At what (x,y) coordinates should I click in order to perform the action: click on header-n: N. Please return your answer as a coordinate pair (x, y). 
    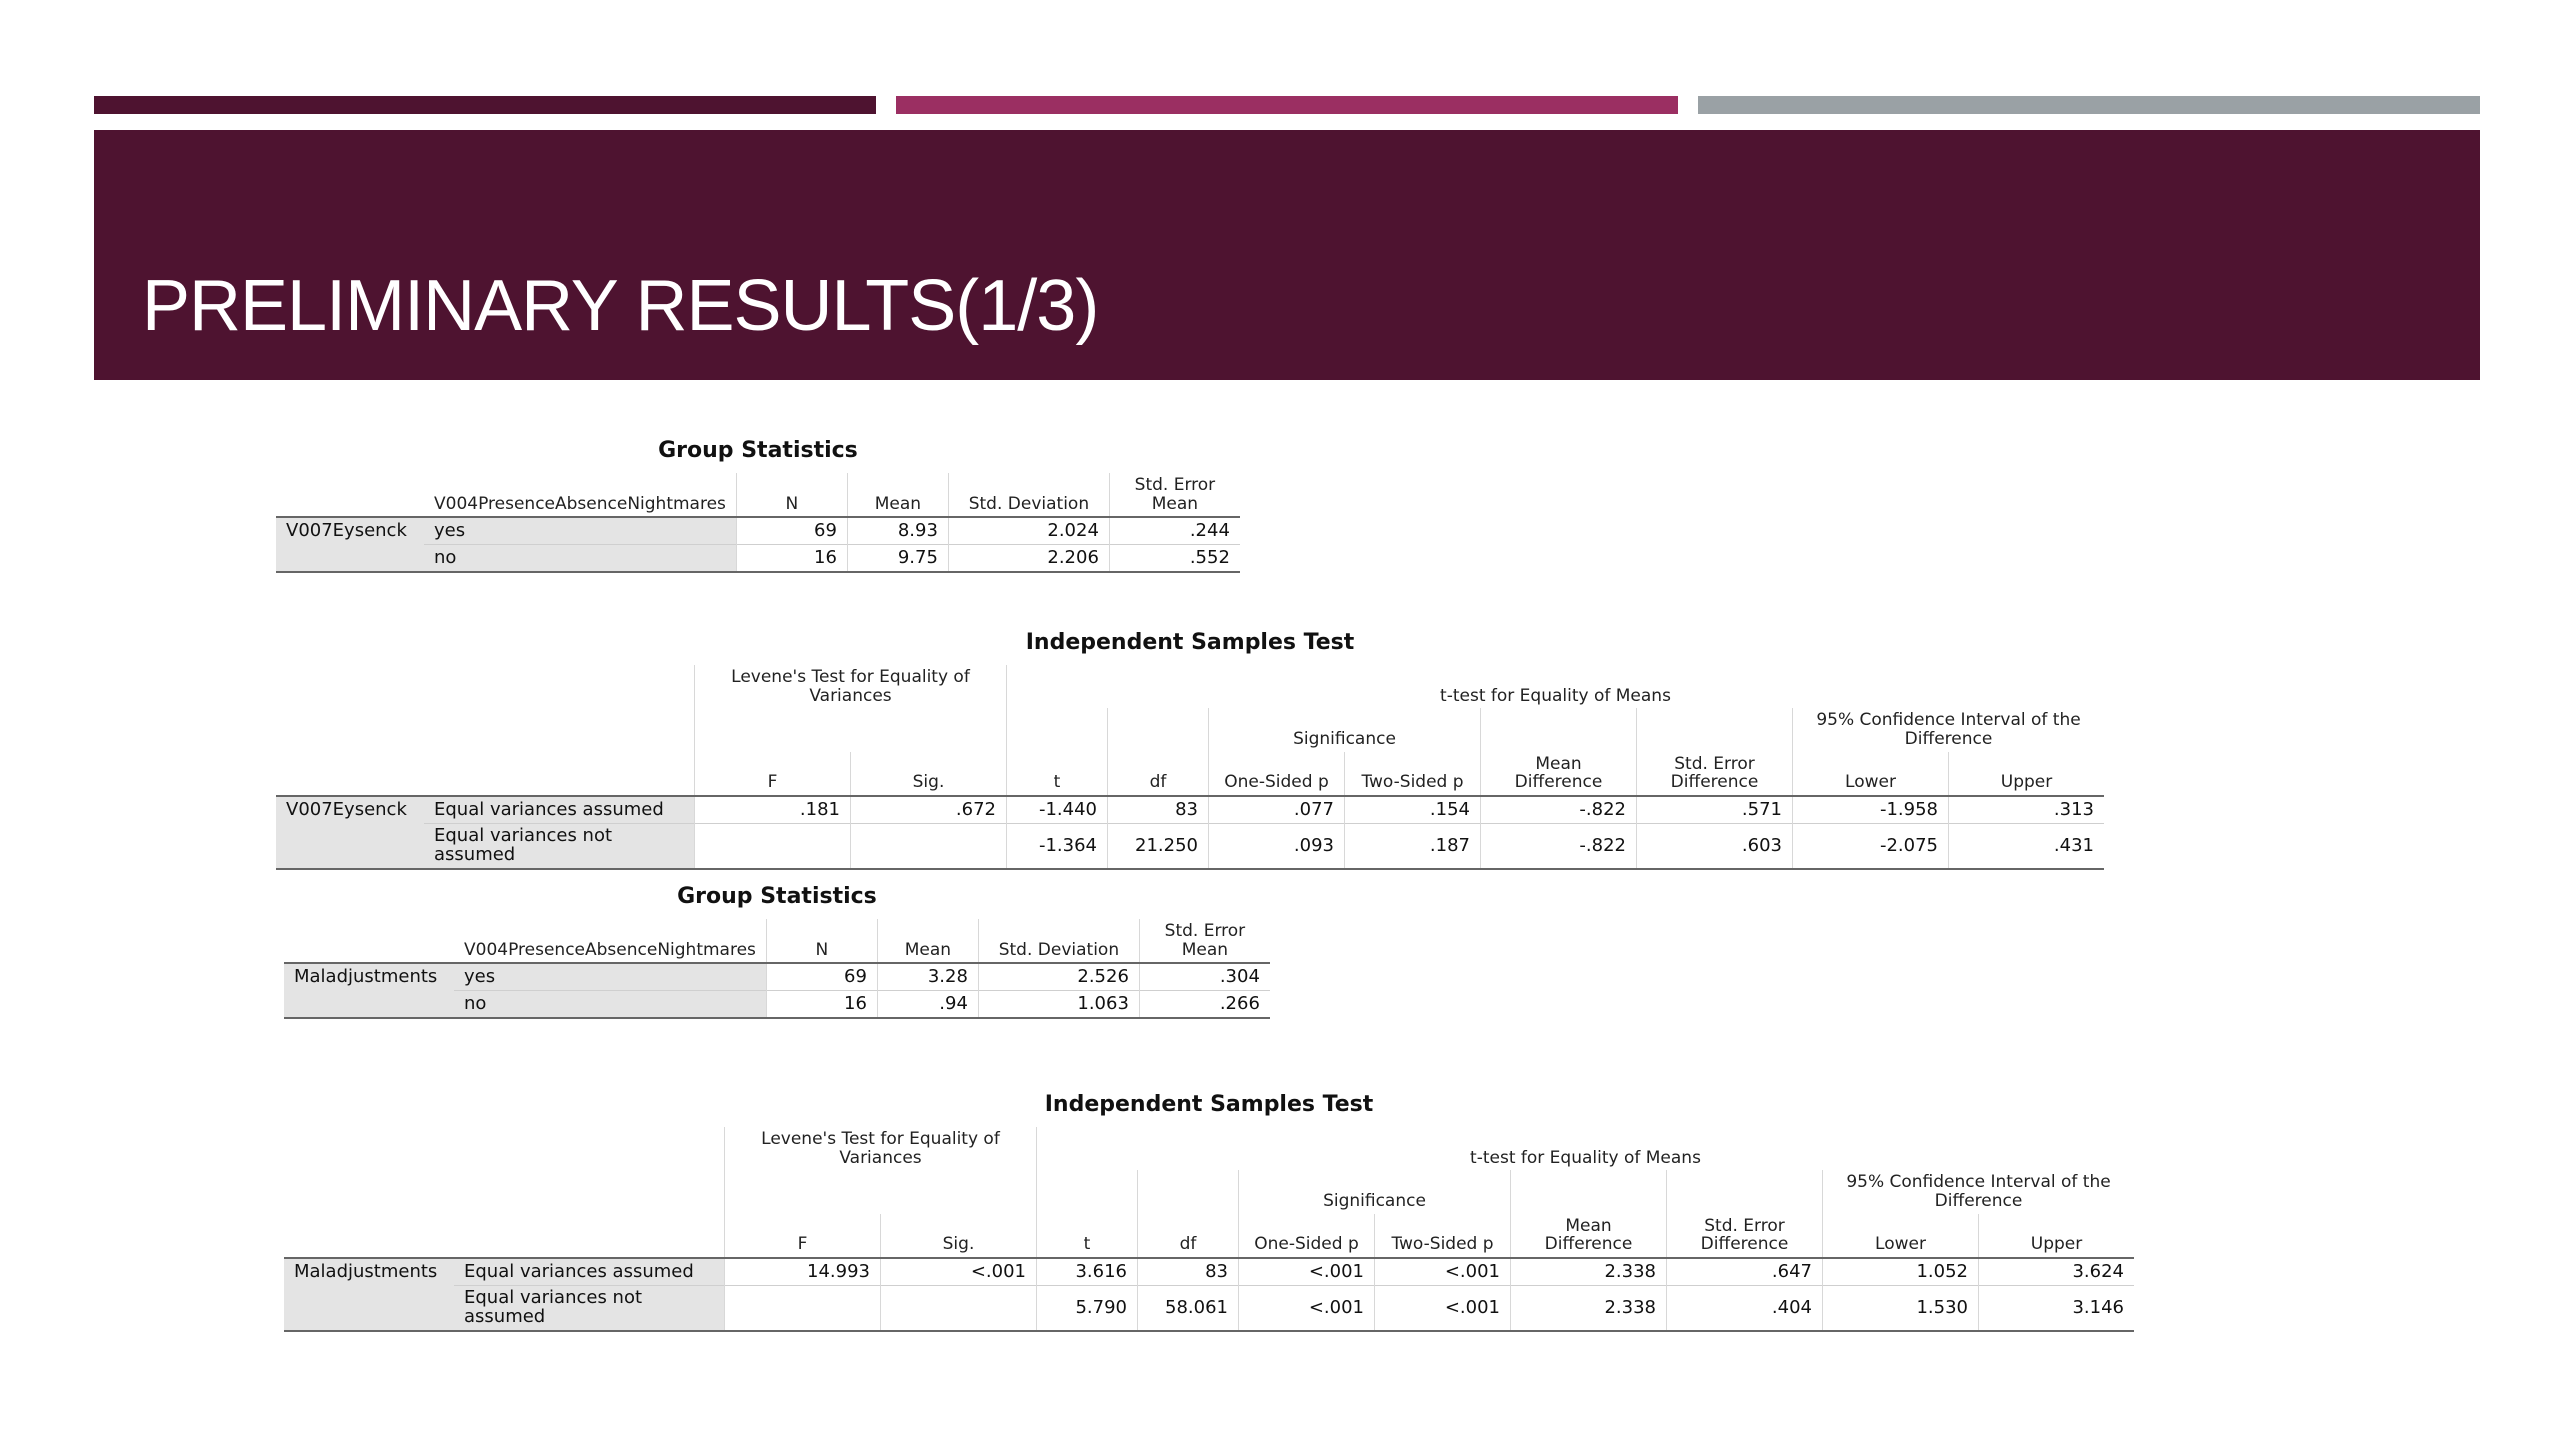
    Looking at the image, I should click on (821, 941).